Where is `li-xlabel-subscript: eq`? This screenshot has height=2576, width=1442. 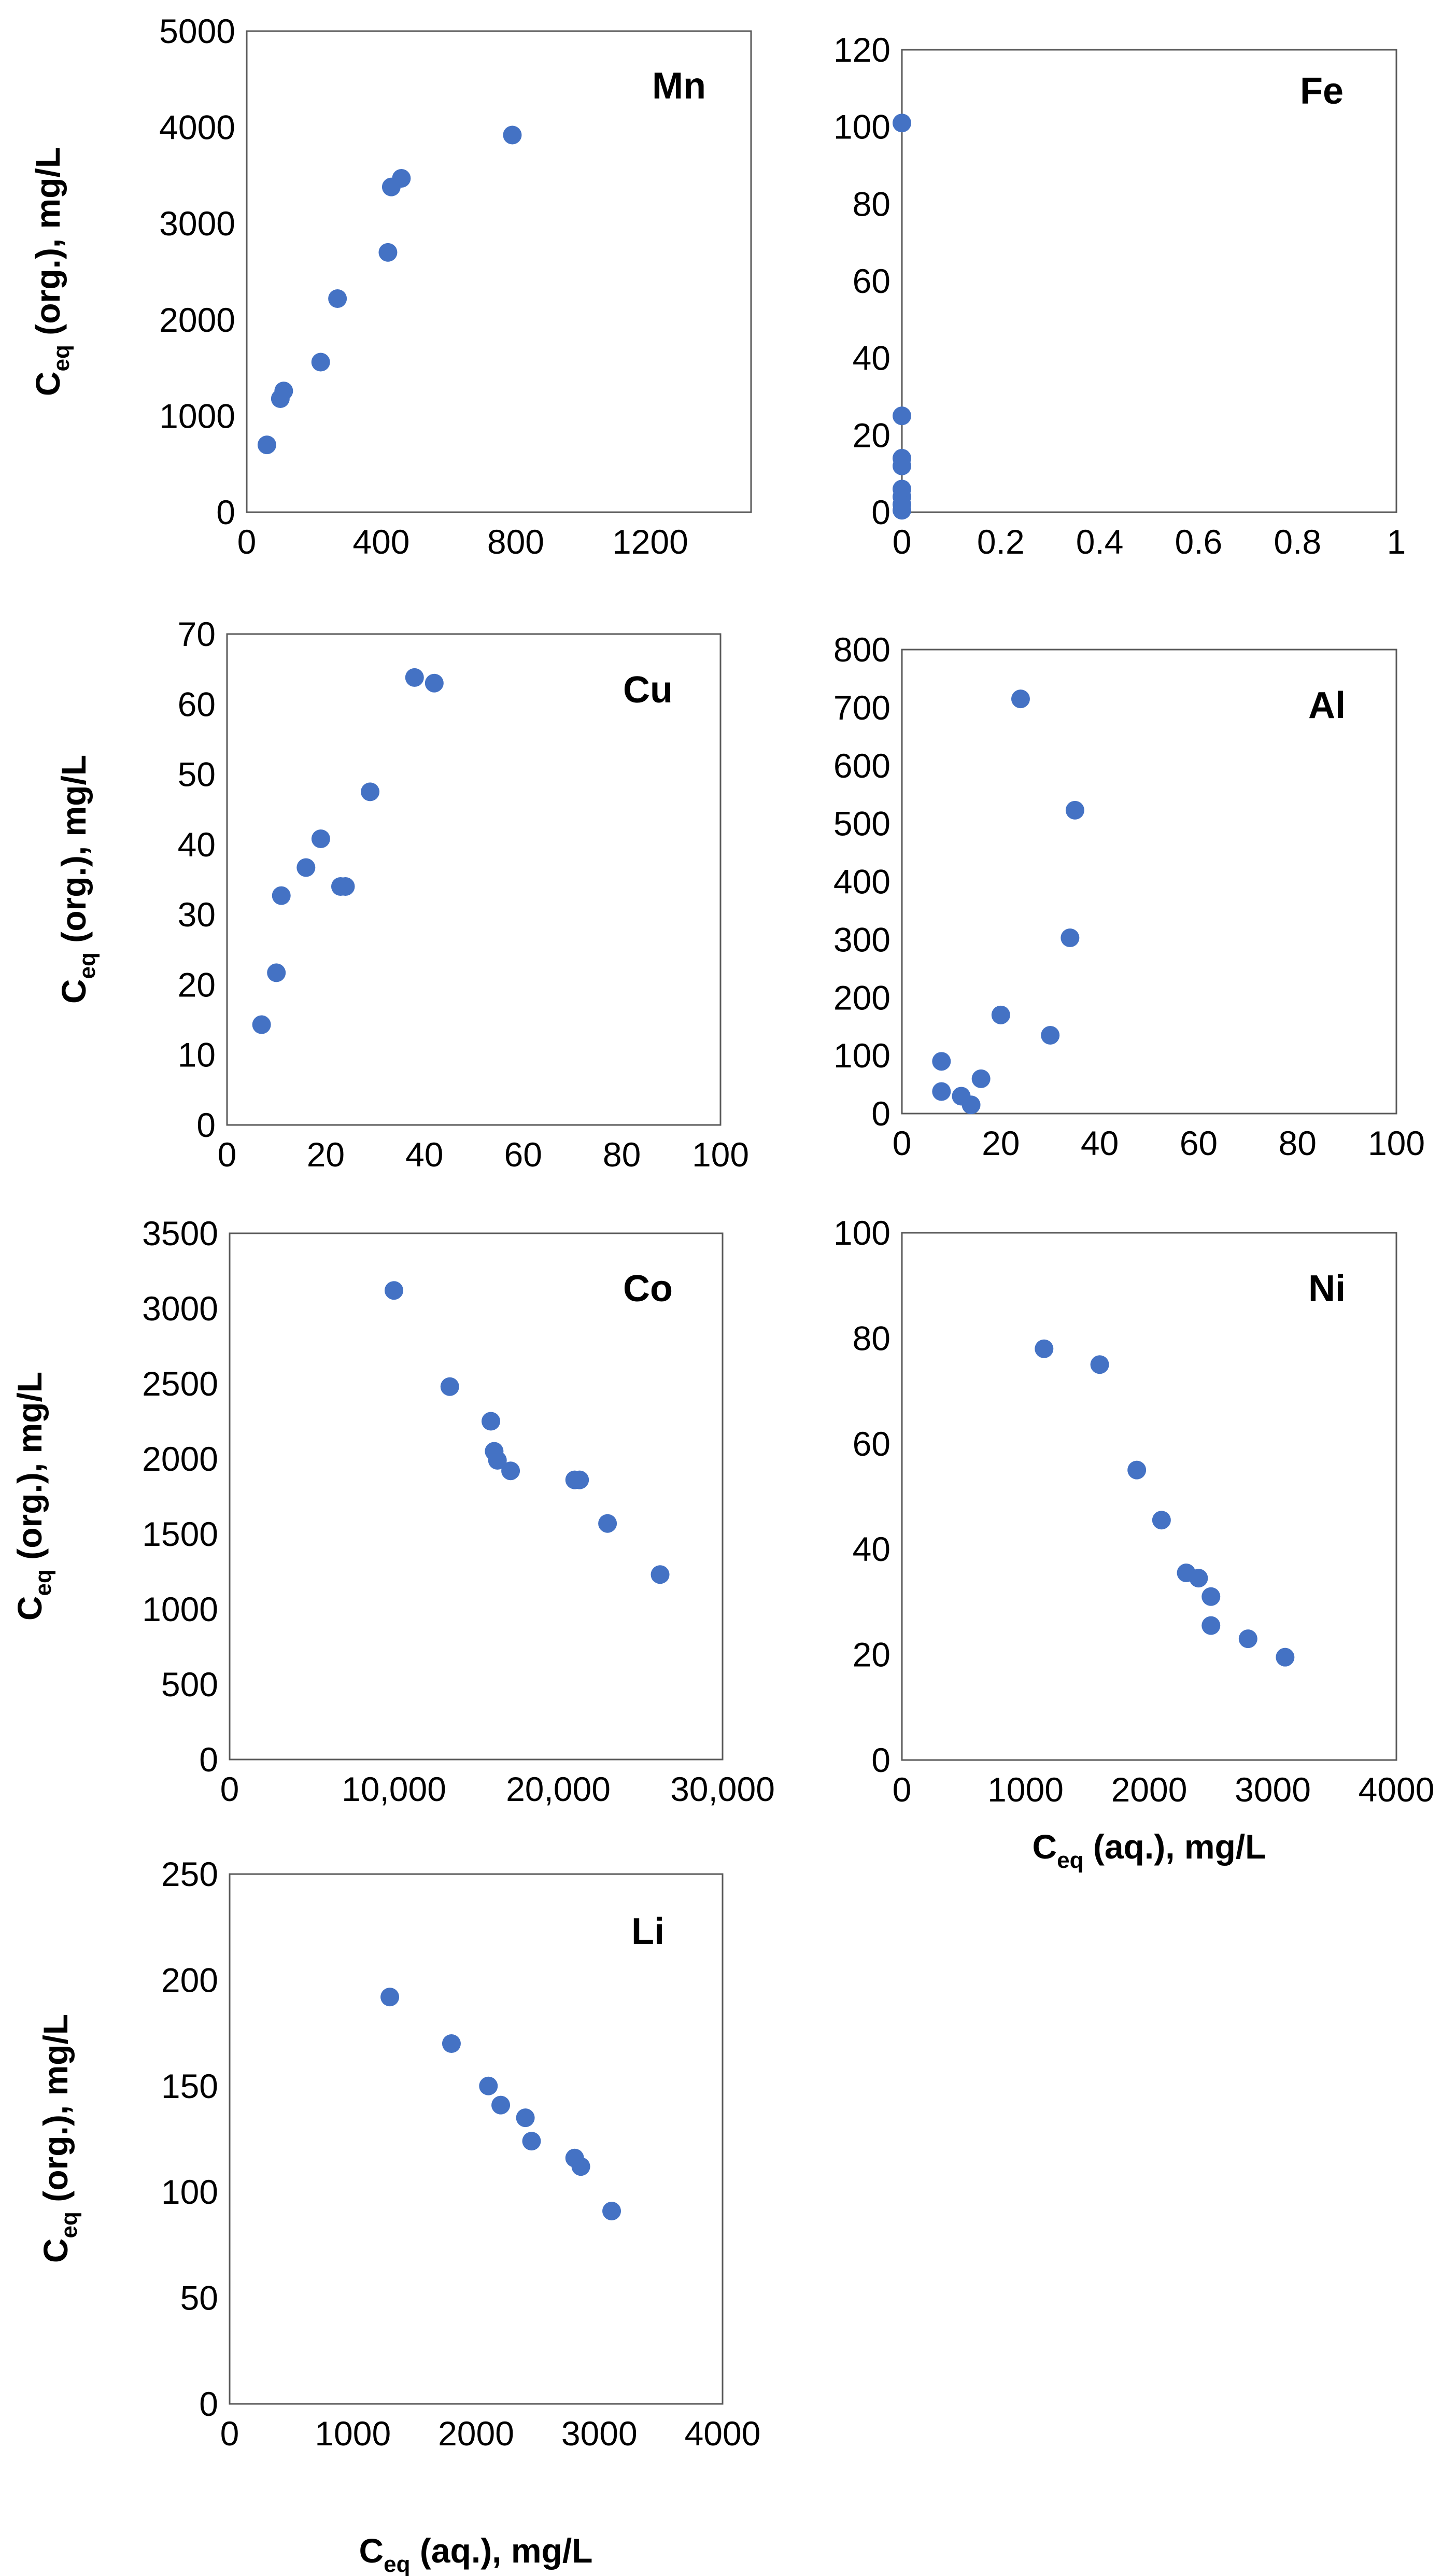 li-xlabel-subscript: eq is located at coordinates (397, 2564).